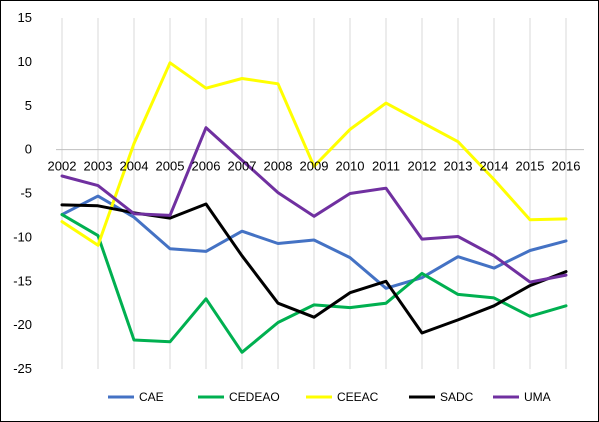 The image size is (599, 422). Describe the element at coordinates (22, 368) in the screenshot. I see `y-tick-label: -25` at that location.